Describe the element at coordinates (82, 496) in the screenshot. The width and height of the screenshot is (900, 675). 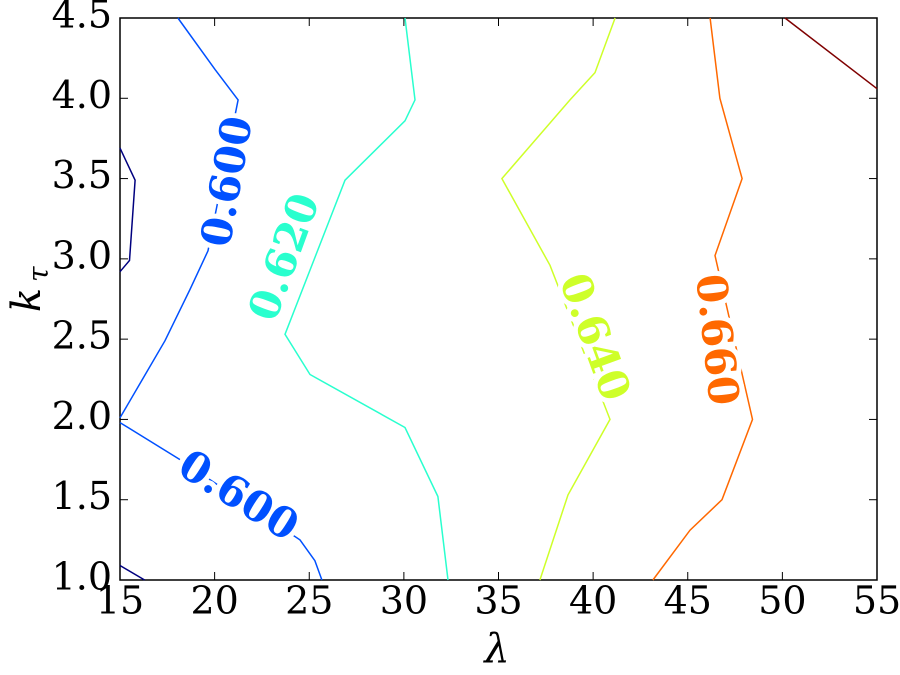
I see `y-tick-label: 1.5` at that location.